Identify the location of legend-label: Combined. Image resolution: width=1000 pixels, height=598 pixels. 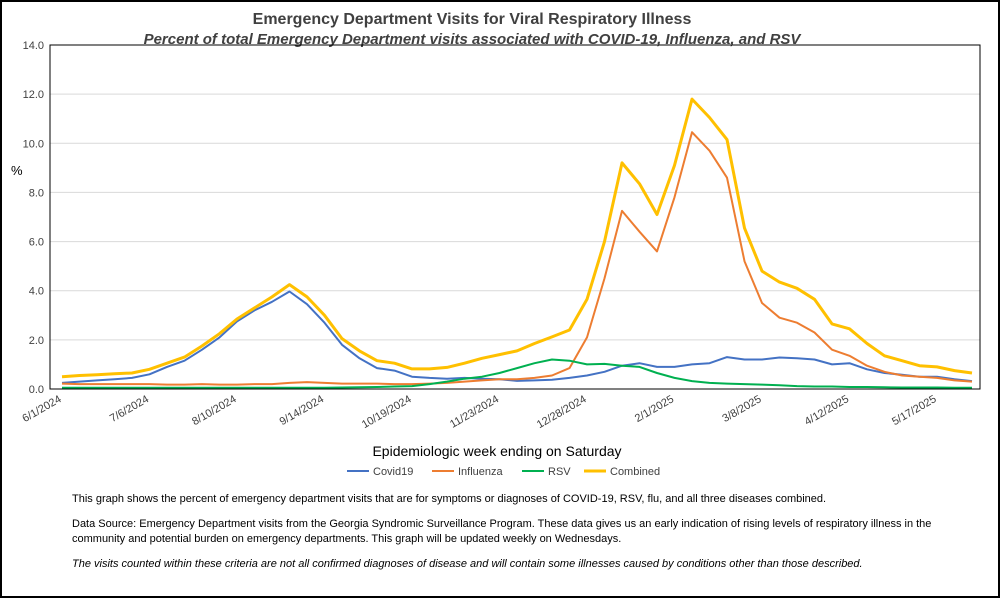
(635, 472).